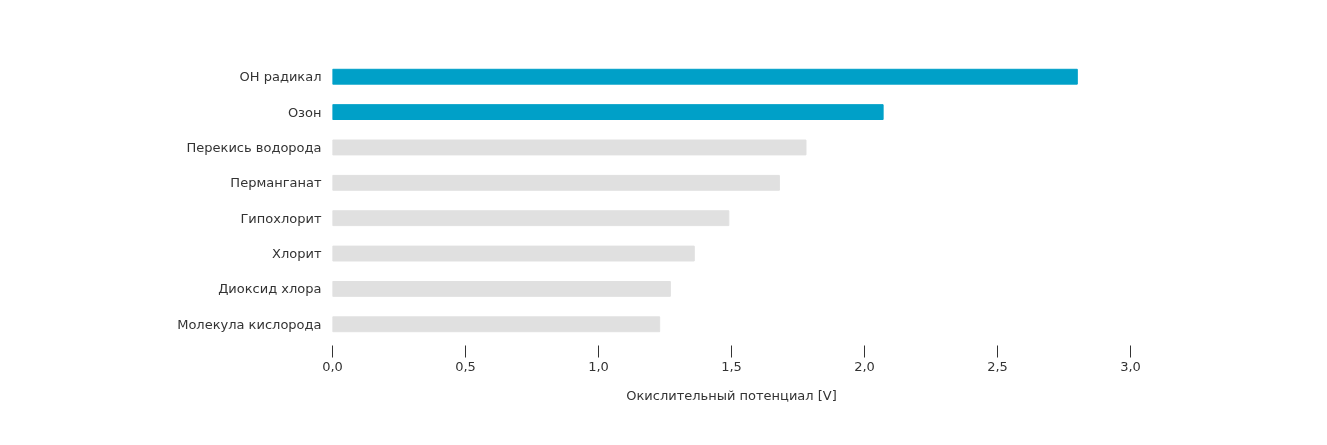  I want to click on y-tick-label: Молекула кислорода, so click(249, 324).